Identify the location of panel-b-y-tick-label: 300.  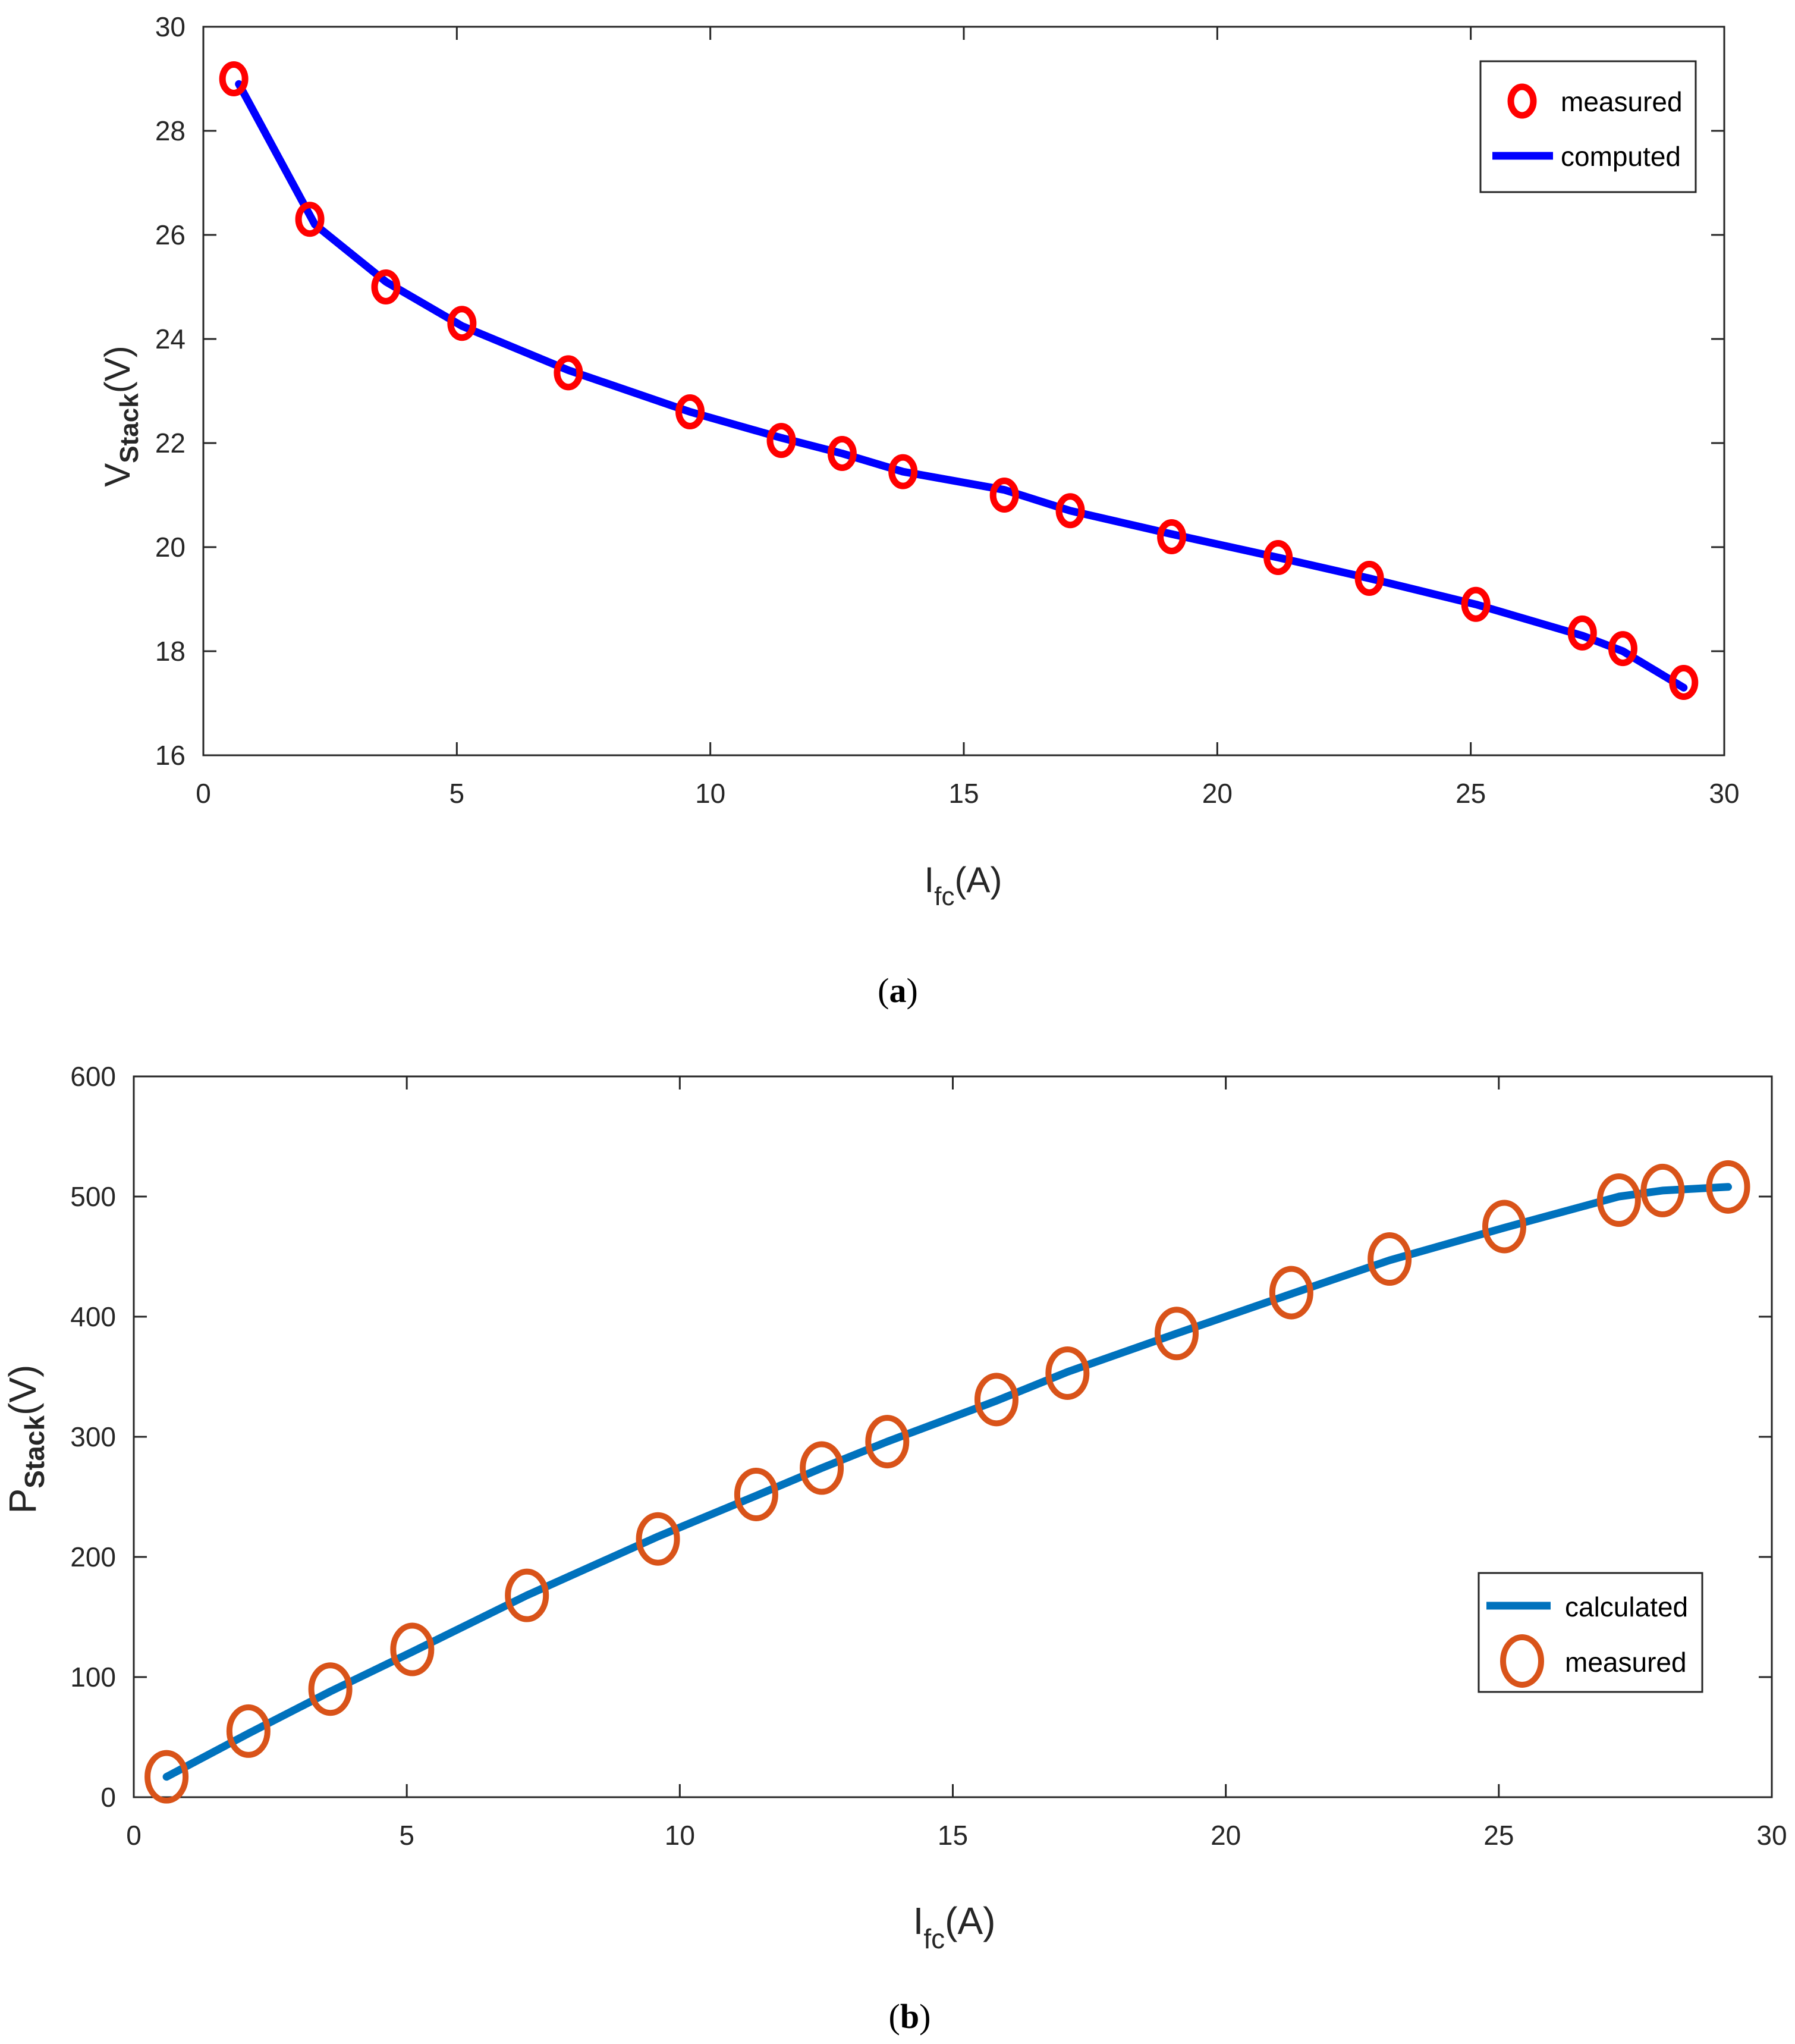
(93, 1436).